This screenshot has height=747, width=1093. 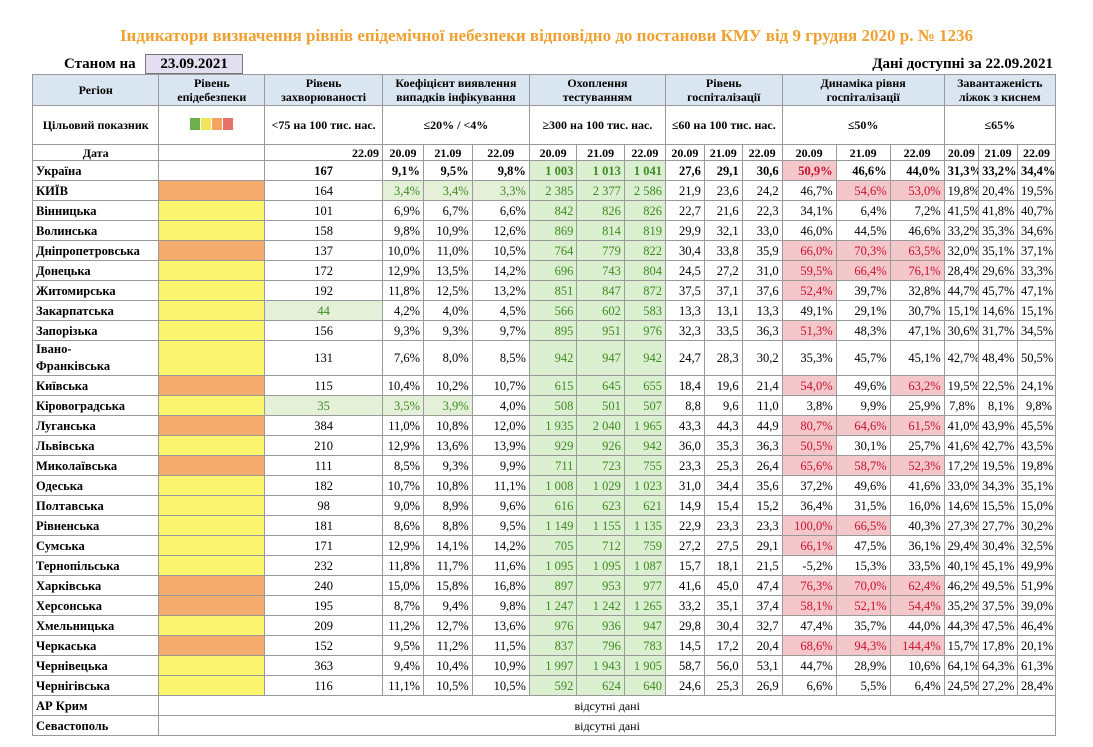 I want to click on hosp-dyn-value: 35,3%, so click(x=809, y=358).